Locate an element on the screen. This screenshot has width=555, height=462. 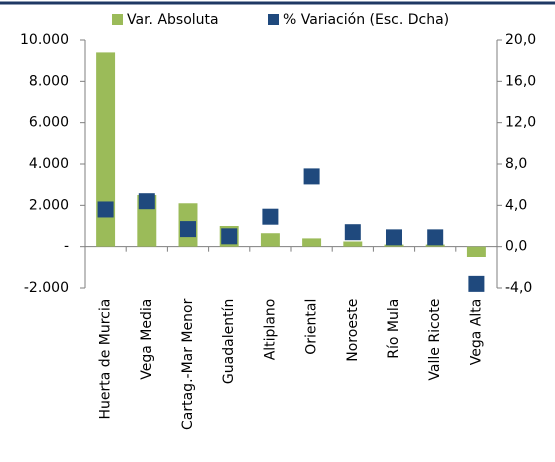
y-tick-label: -2.000 is located at coordinates (46, 288).